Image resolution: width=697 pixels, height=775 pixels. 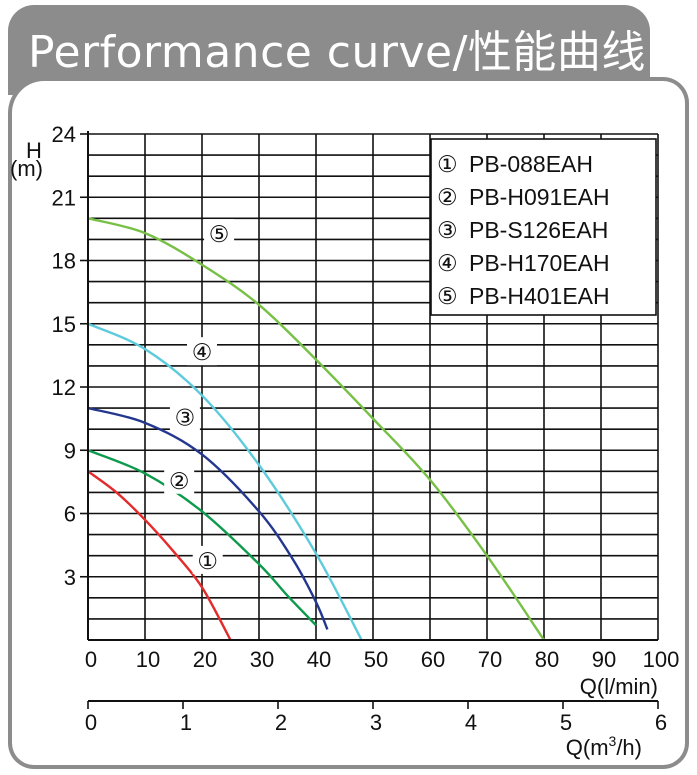 What do you see at coordinates (319, 659) in the screenshot?
I see `x-tick-label: 40` at bounding box center [319, 659].